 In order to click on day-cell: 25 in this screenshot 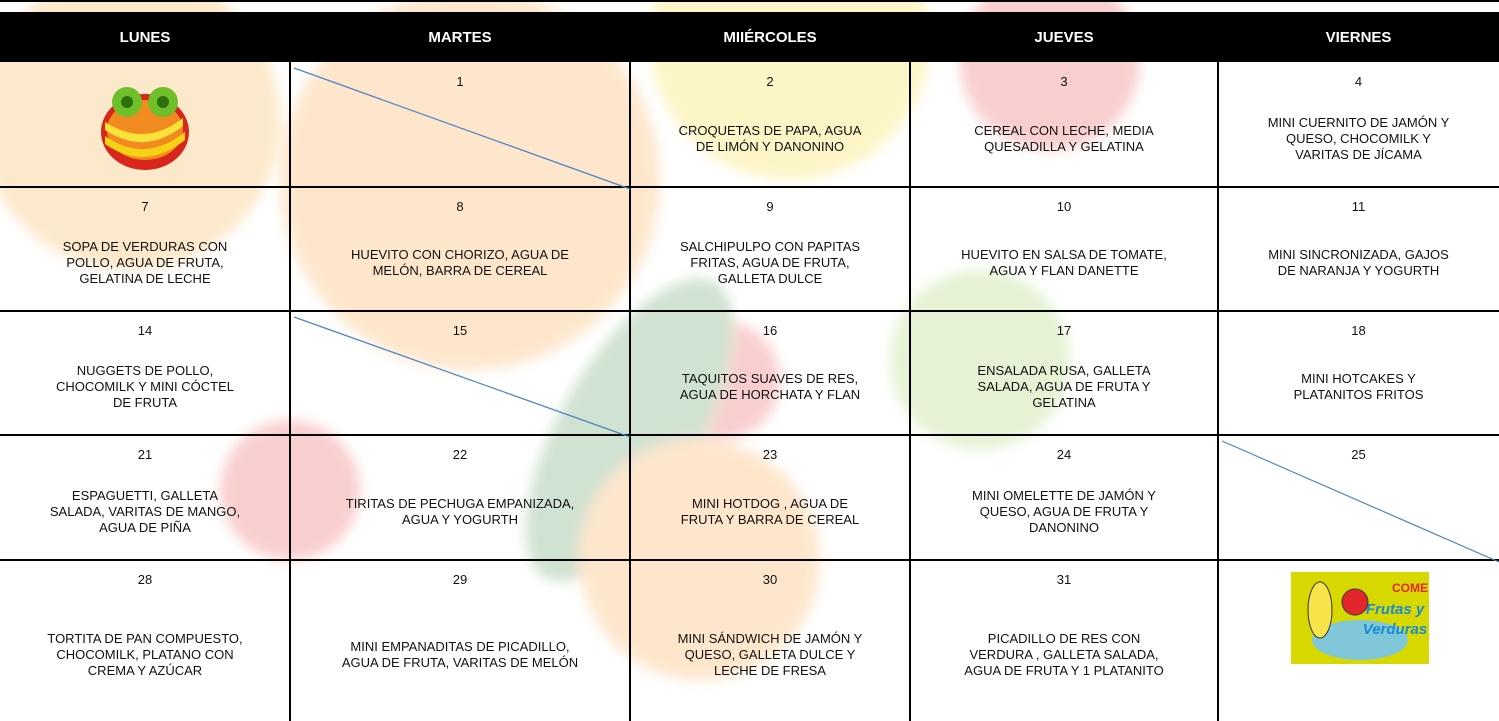, I will do `click(1358, 497)`.